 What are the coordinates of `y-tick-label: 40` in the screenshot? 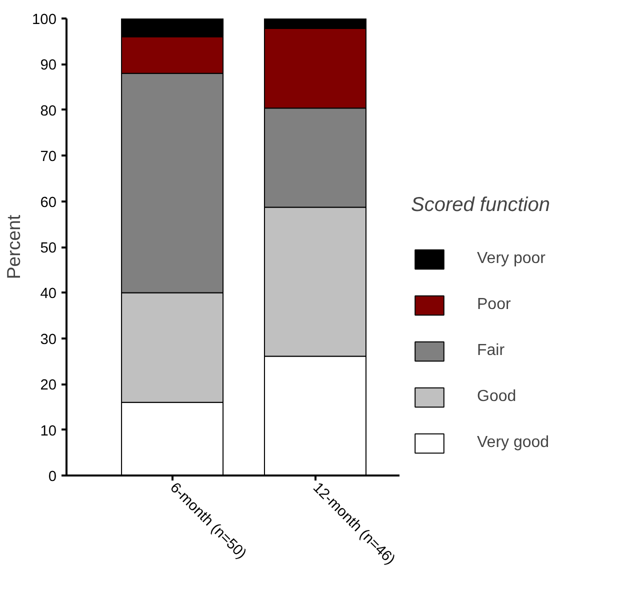 It's located at (48, 294).